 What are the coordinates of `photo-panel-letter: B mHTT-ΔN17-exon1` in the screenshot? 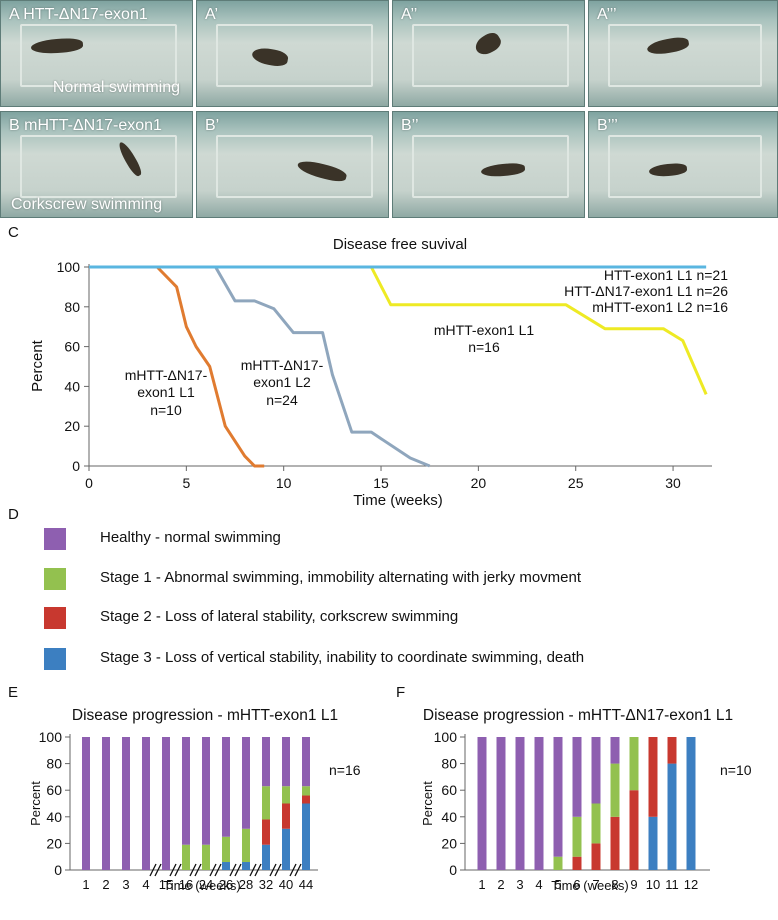 It's located at (85, 125).